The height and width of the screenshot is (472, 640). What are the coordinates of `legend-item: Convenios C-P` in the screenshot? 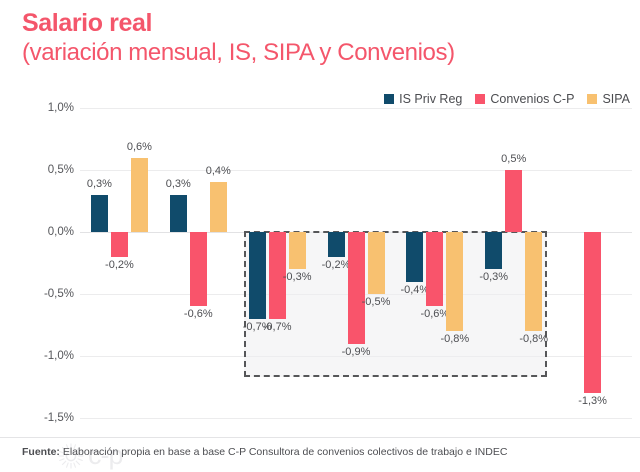 It's located at (524, 99).